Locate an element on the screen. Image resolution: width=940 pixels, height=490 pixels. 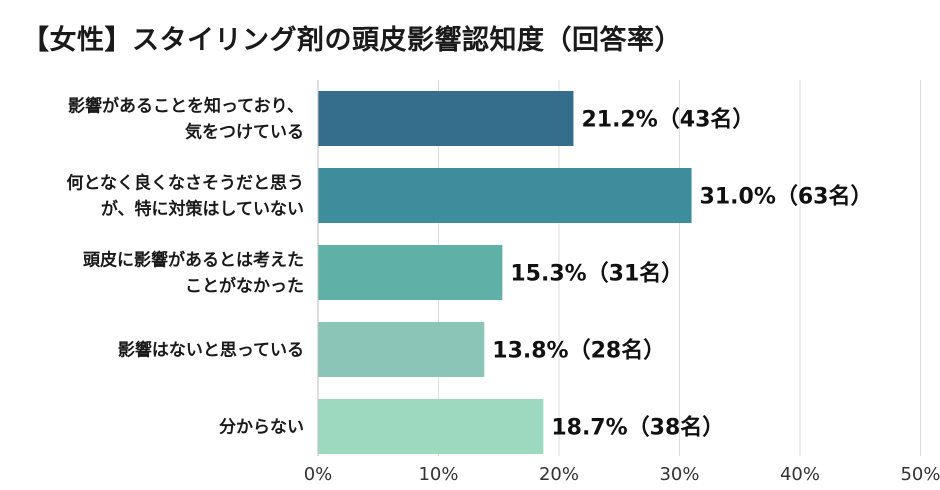
category-label: 影響があることを知っており、 is located at coordinates (186, 106).